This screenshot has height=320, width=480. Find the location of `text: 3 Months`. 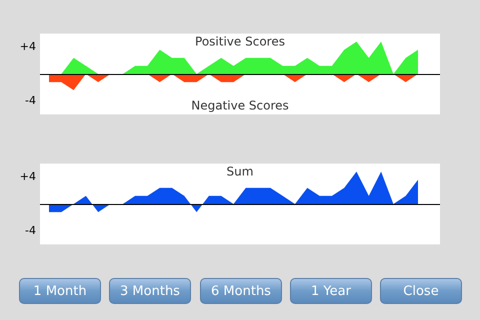

text: 3 Months is located at coordinates (150, 291).